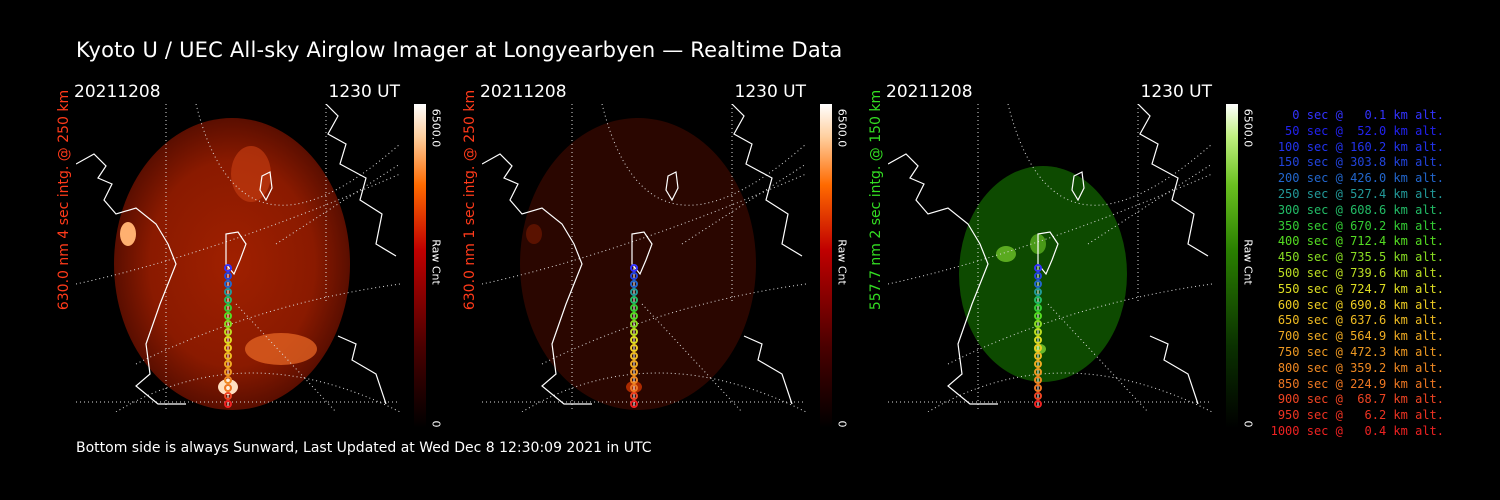 The width and height of the screenshot is (1500, 500). I want to click on legend-item: 550 sec @ 724.7 km alt., so click(1360, 288).